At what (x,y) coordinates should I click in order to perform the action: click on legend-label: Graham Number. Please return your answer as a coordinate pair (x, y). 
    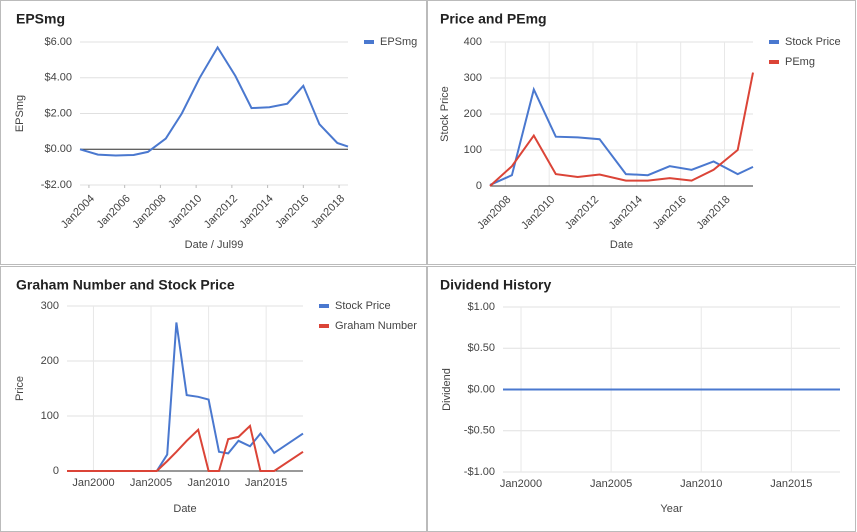
    Looking at the image, I should click on (376, 326).